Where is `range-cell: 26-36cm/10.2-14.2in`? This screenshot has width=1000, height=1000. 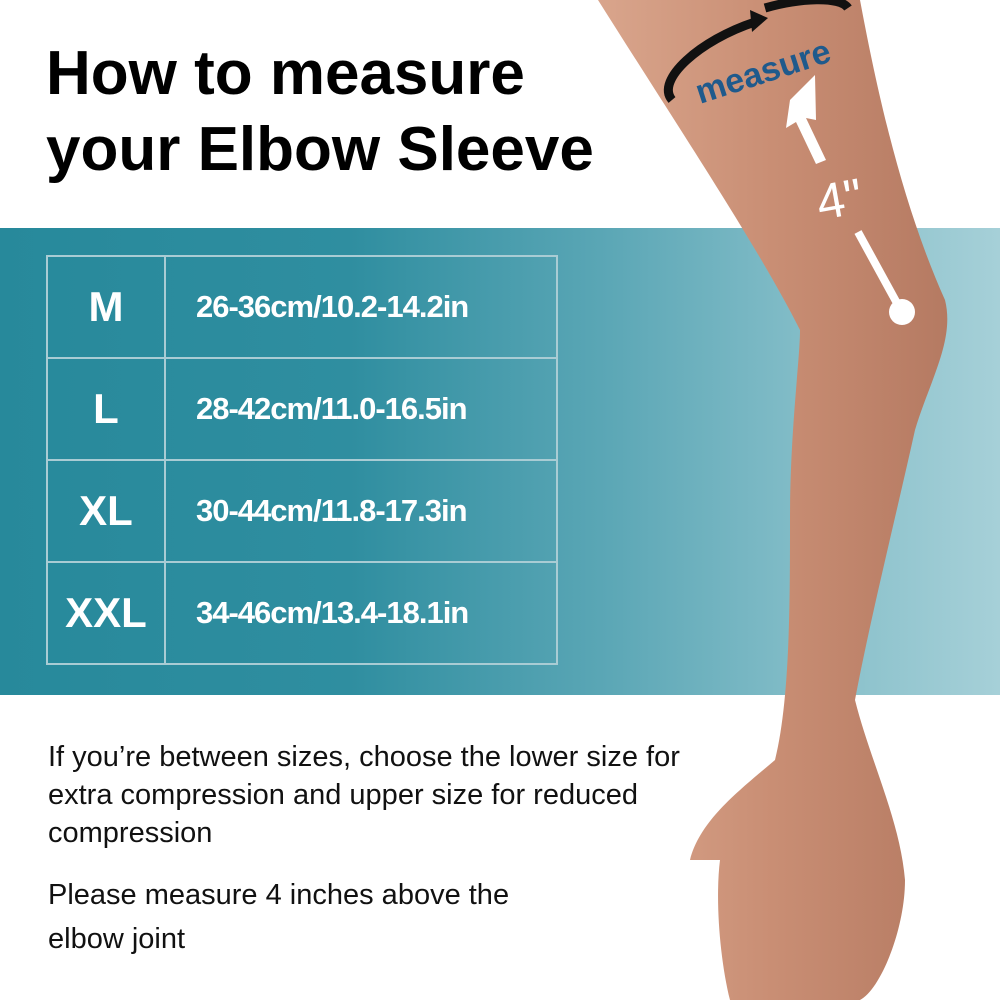
range-cell: 26-36cm/10.2-14.2in is located at coordinates (361, 307).